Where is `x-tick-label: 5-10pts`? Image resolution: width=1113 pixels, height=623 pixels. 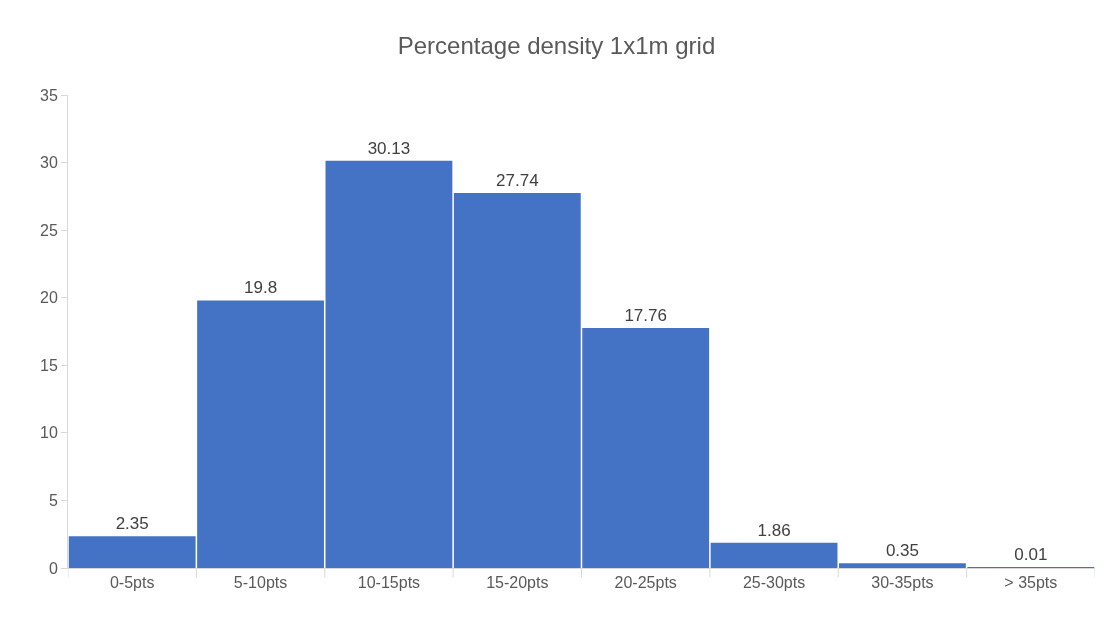
x-tick-label: 5-10pts is located at coordinates (260, 583).